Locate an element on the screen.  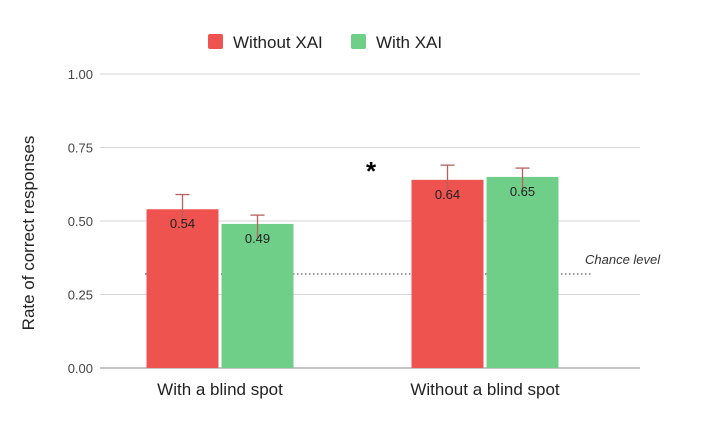
x-category-labels: With a blind spot Without a blind spot is located at coordinates (358, 389).